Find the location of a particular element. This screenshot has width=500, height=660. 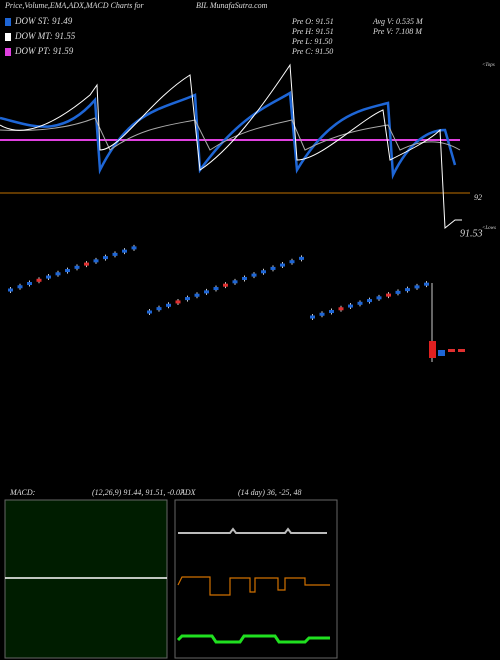

adx-panel is located at coordinates (256, 579).